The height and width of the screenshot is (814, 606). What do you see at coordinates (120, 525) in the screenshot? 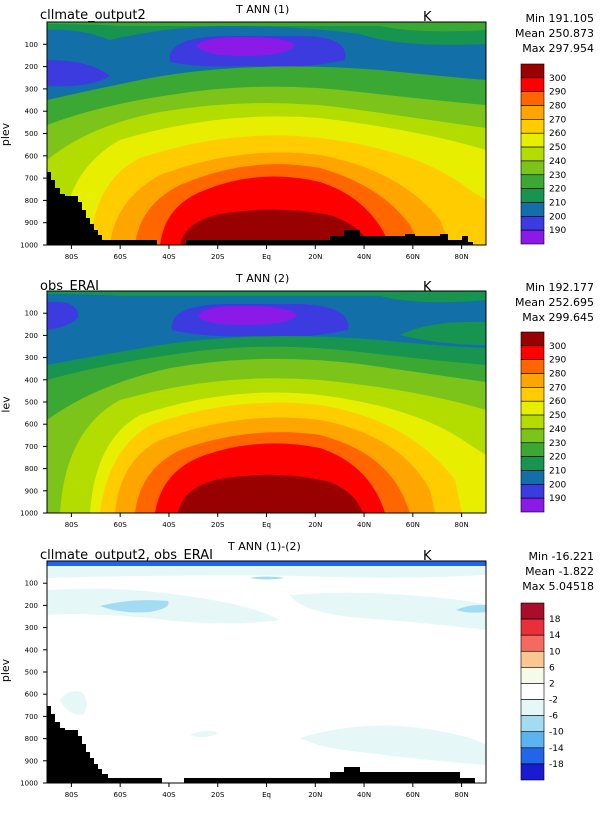
I see `panel2-xtick-label: 60S` at bounding box center [120, 525].